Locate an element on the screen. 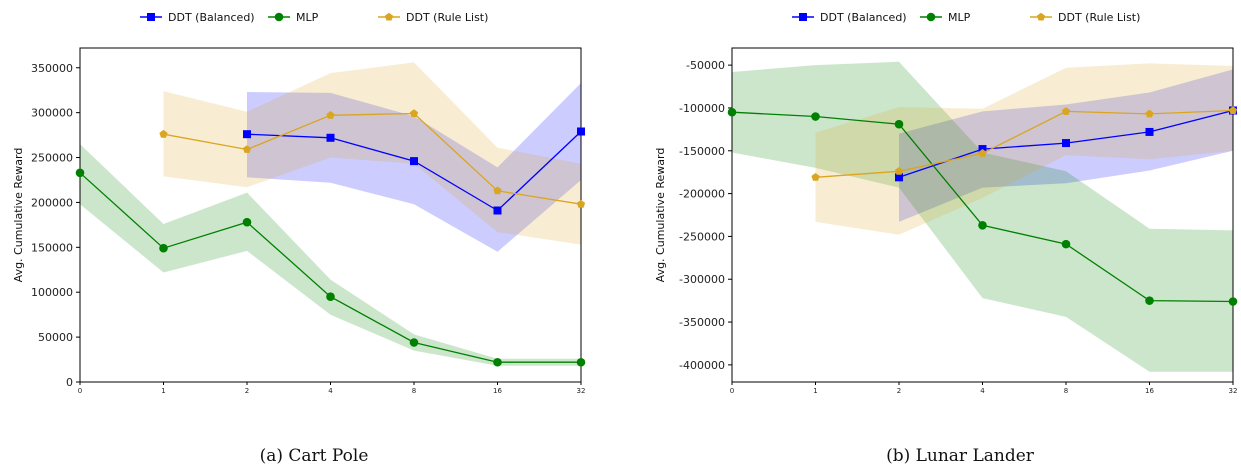 The height and width of the screenshot is (474, 1241). y-tick-label: 200000 is located at coordinates (52, 202).